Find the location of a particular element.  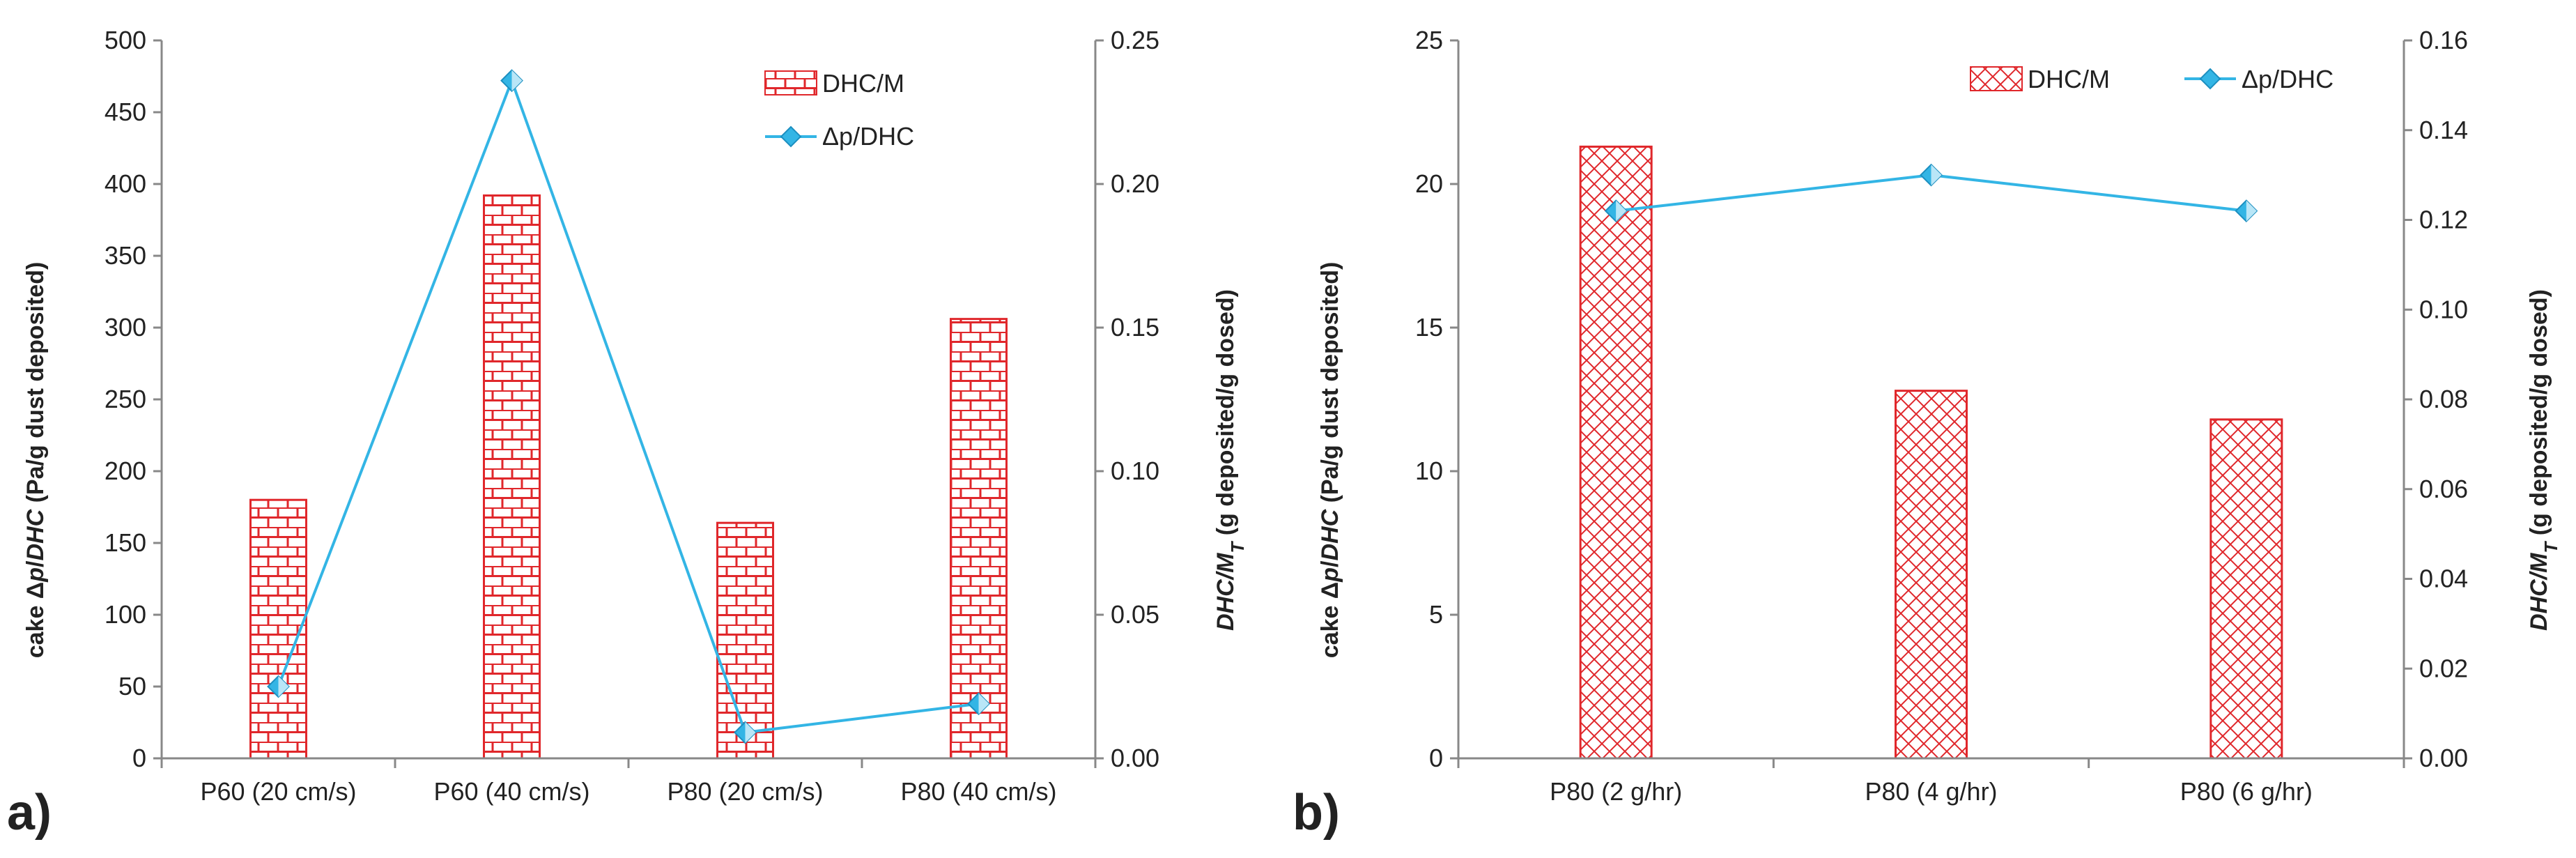

x-tick-label: P60 (20 cm/s) is located at coordinates (278, 791).